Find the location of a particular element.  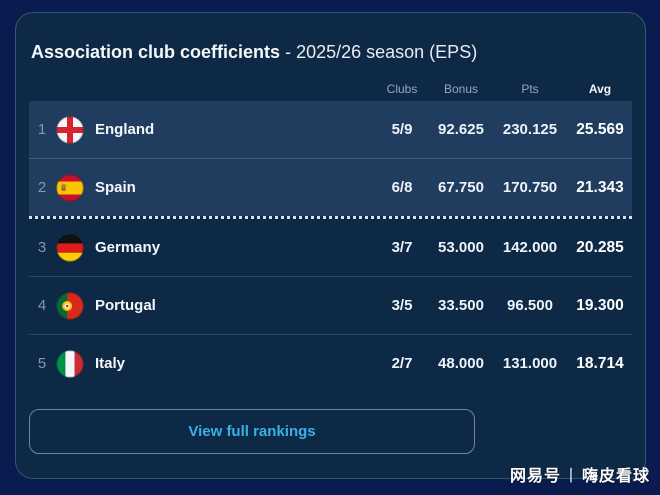

pts-value: 131.000 is located at coordinates (530, 363).